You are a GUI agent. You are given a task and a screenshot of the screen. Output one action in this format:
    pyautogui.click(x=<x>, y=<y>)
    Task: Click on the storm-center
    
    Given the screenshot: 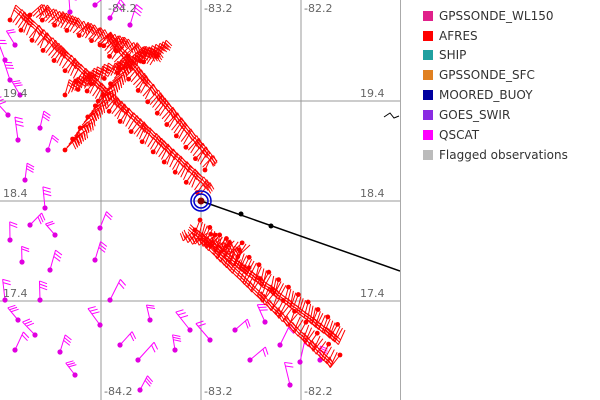 What is the action you would take?
    pyautogui.click(x=201, y=201)
    